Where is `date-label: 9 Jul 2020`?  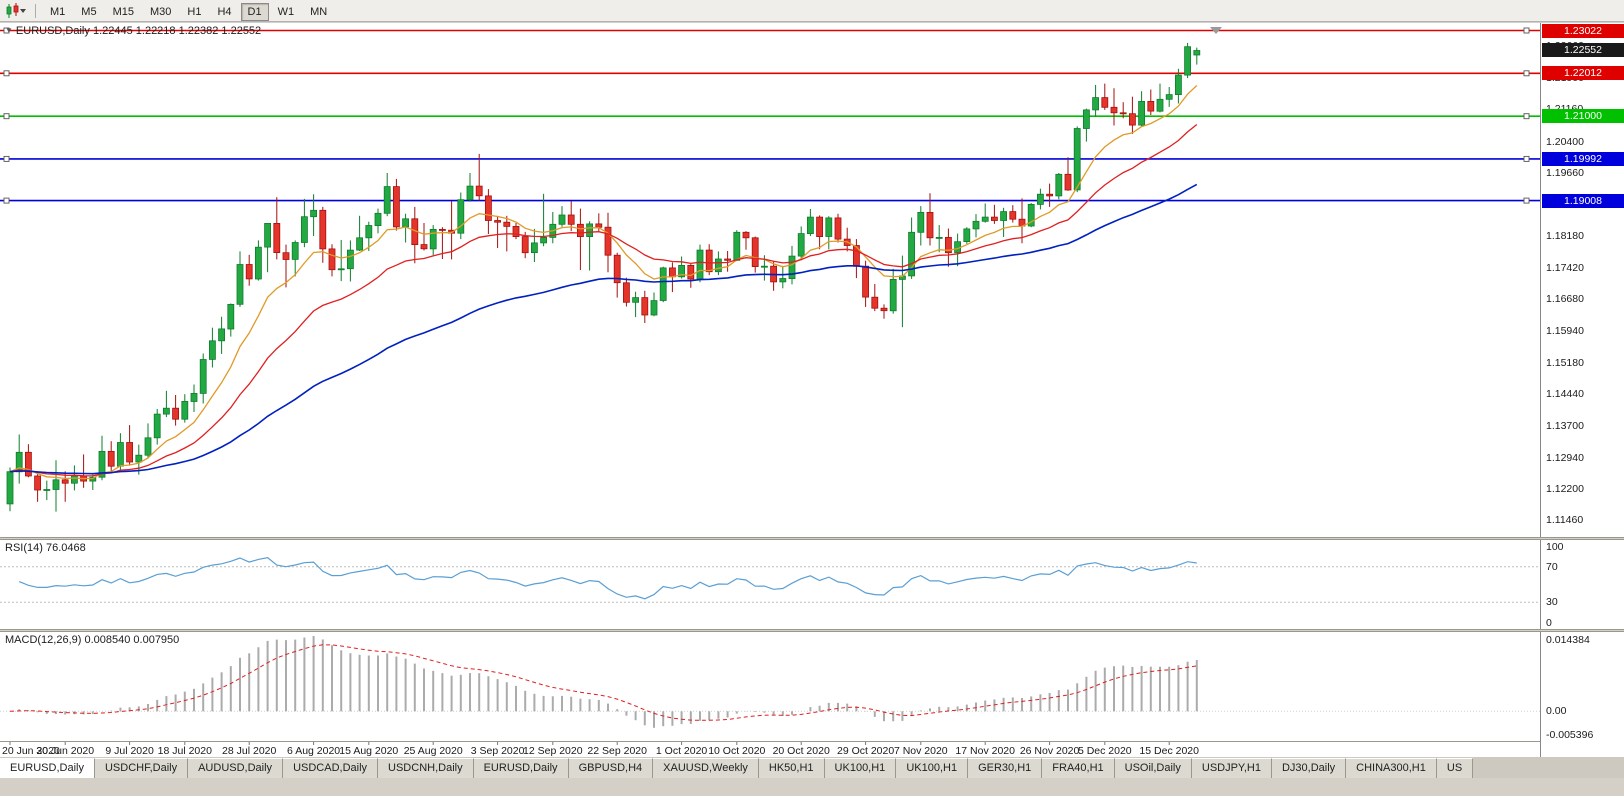
date-label: 9 Jul 2020 is located at coordinates (129, 751).